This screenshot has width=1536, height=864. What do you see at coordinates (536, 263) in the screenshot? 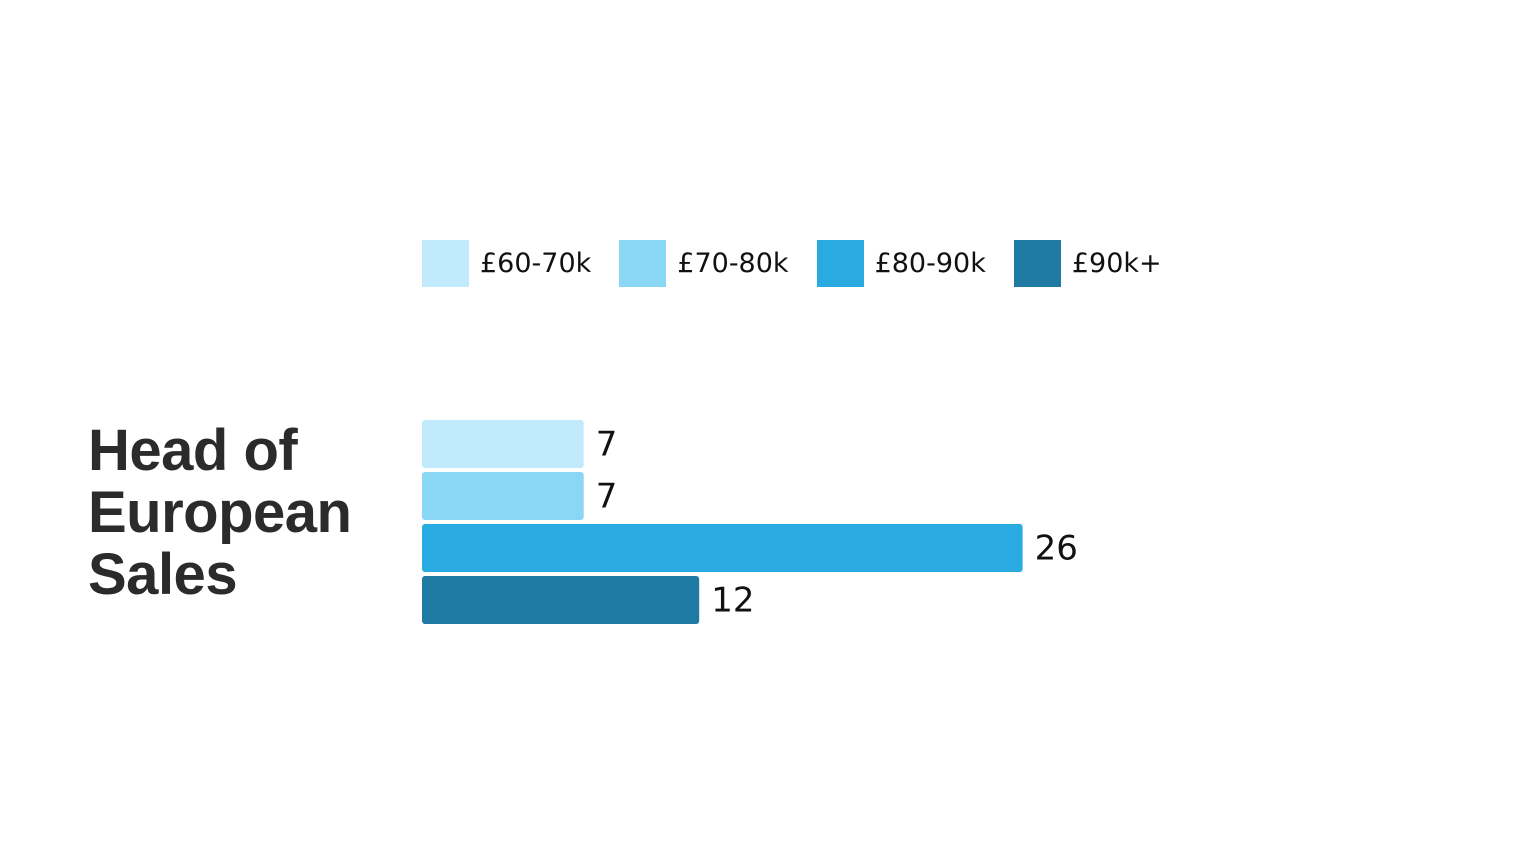
I see `legend-label: £60-70k` at bounding box center [536, 263].